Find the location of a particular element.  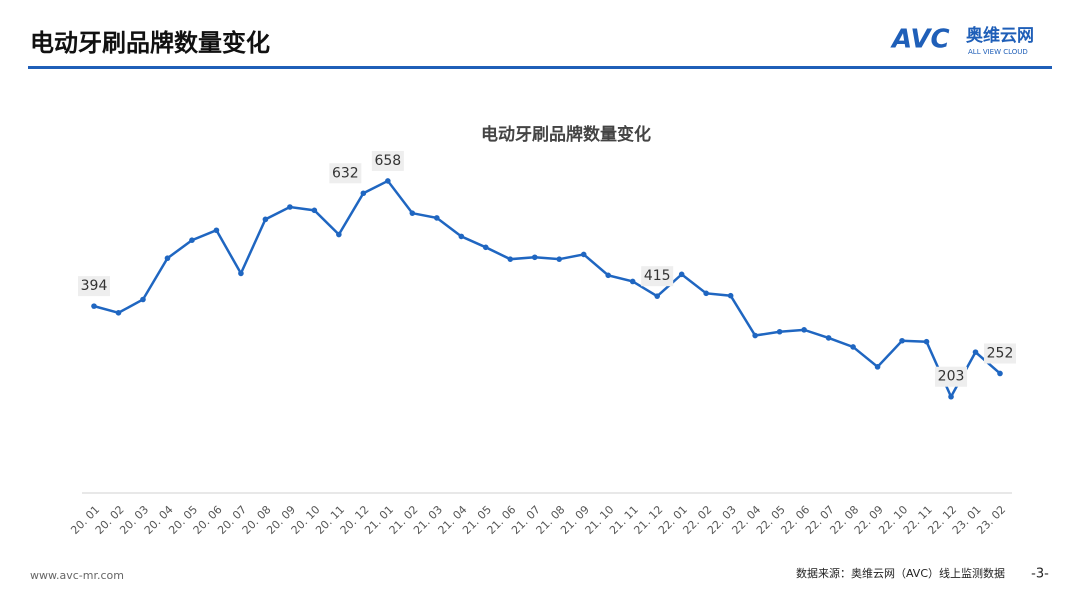

page-title: 电动牙刷品牌数量变化 is located at coordinates (150, 43).